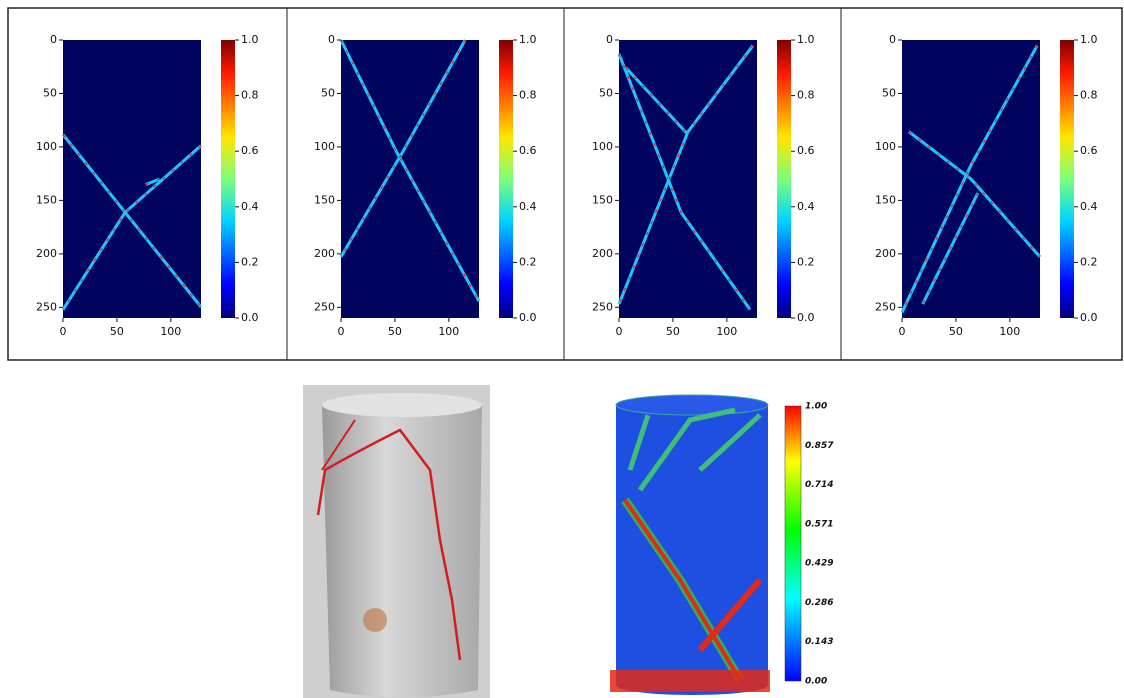 The image size is (1124, 698). Describe the element at coordinates (819, 524) in the screenshot. I see `colorbar-label: 0.571` at that location.